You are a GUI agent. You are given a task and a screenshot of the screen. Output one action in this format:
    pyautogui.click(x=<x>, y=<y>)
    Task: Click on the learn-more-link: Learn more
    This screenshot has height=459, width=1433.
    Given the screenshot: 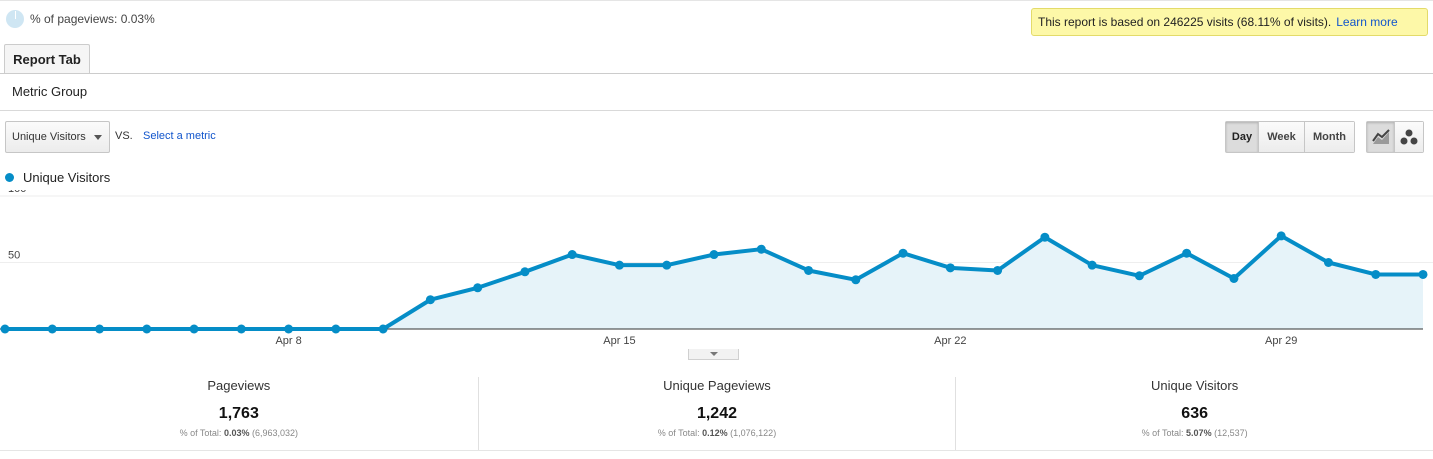 What is the action you would take?
    pyautogui.click(x=1367, y=22)
    